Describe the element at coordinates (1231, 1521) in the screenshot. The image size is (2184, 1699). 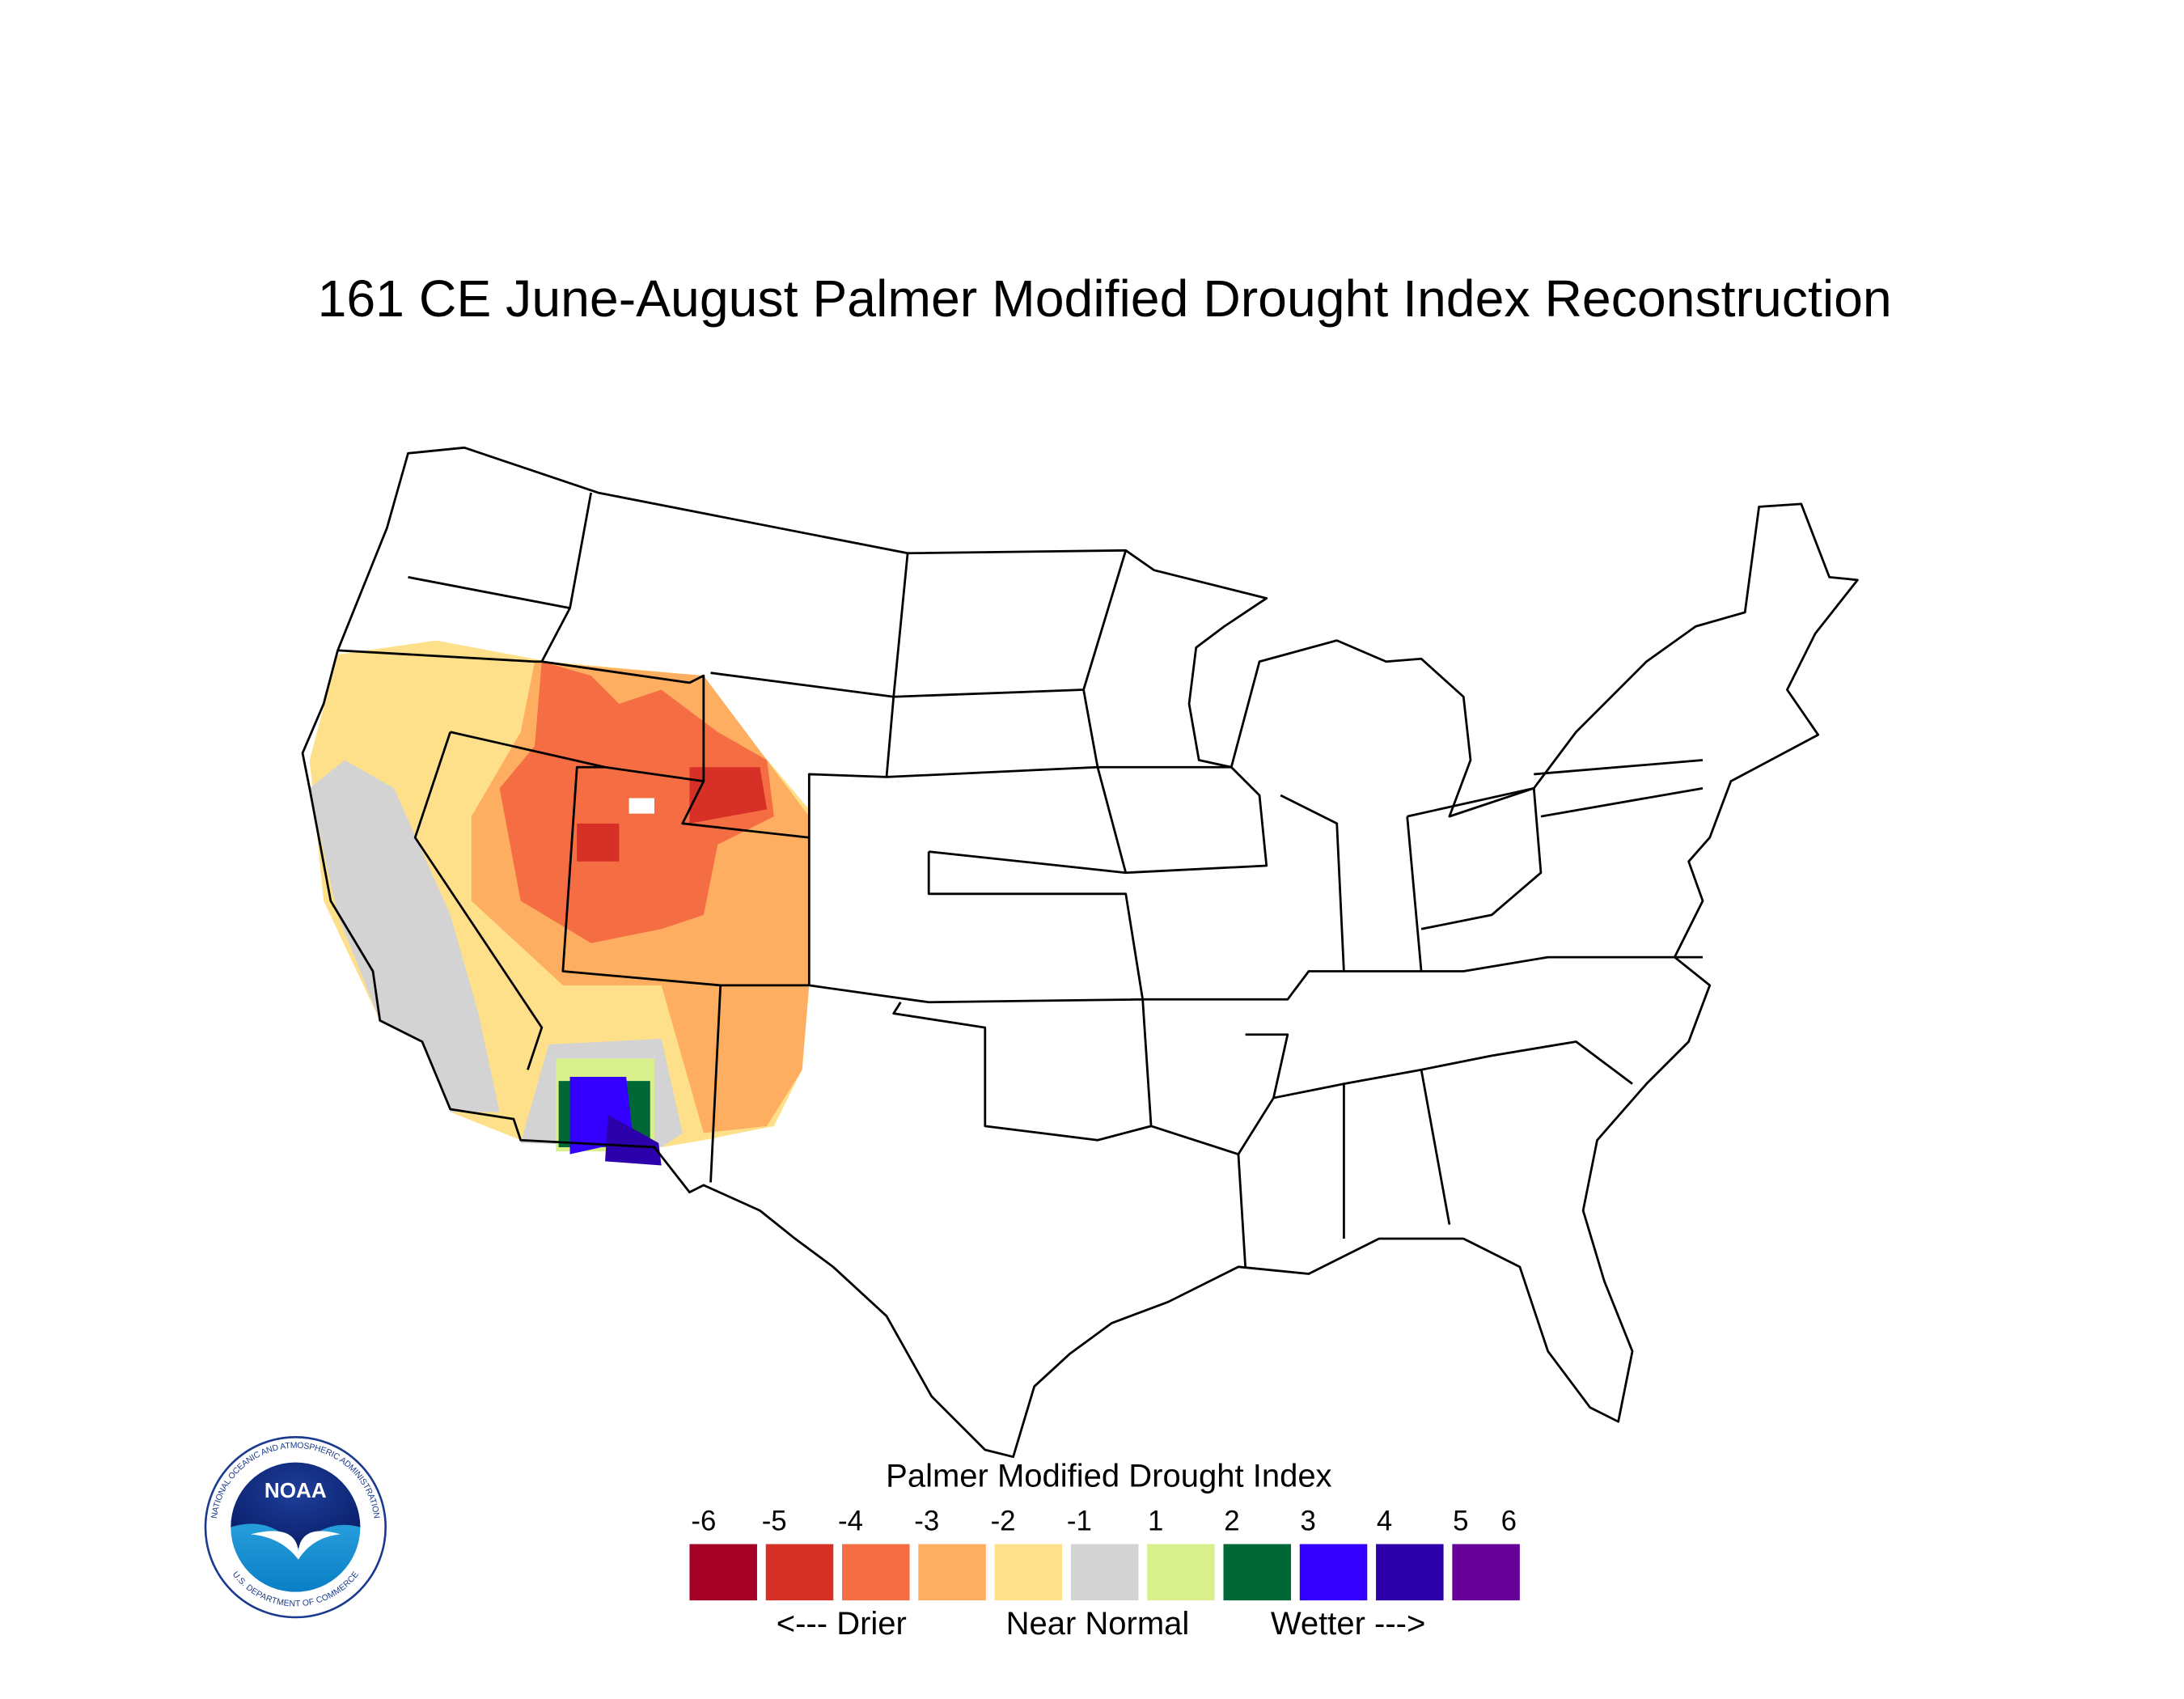
I see `legend-tick-label: 2` at that location.